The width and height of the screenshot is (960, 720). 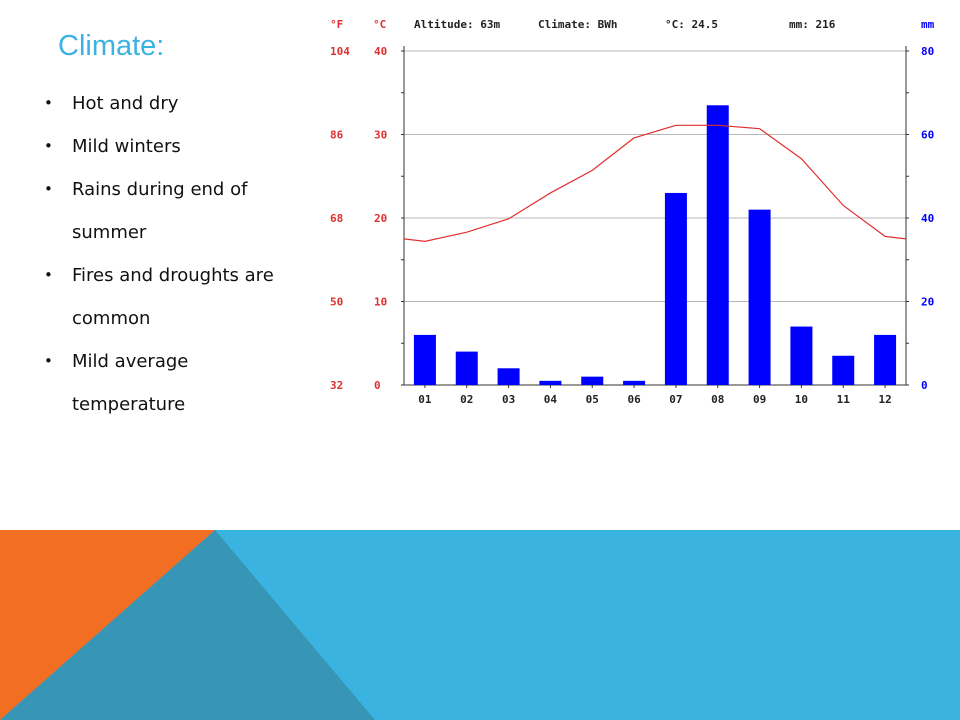 I want to click on total-precip-label: mm: 216, so click(x=812, y=24).